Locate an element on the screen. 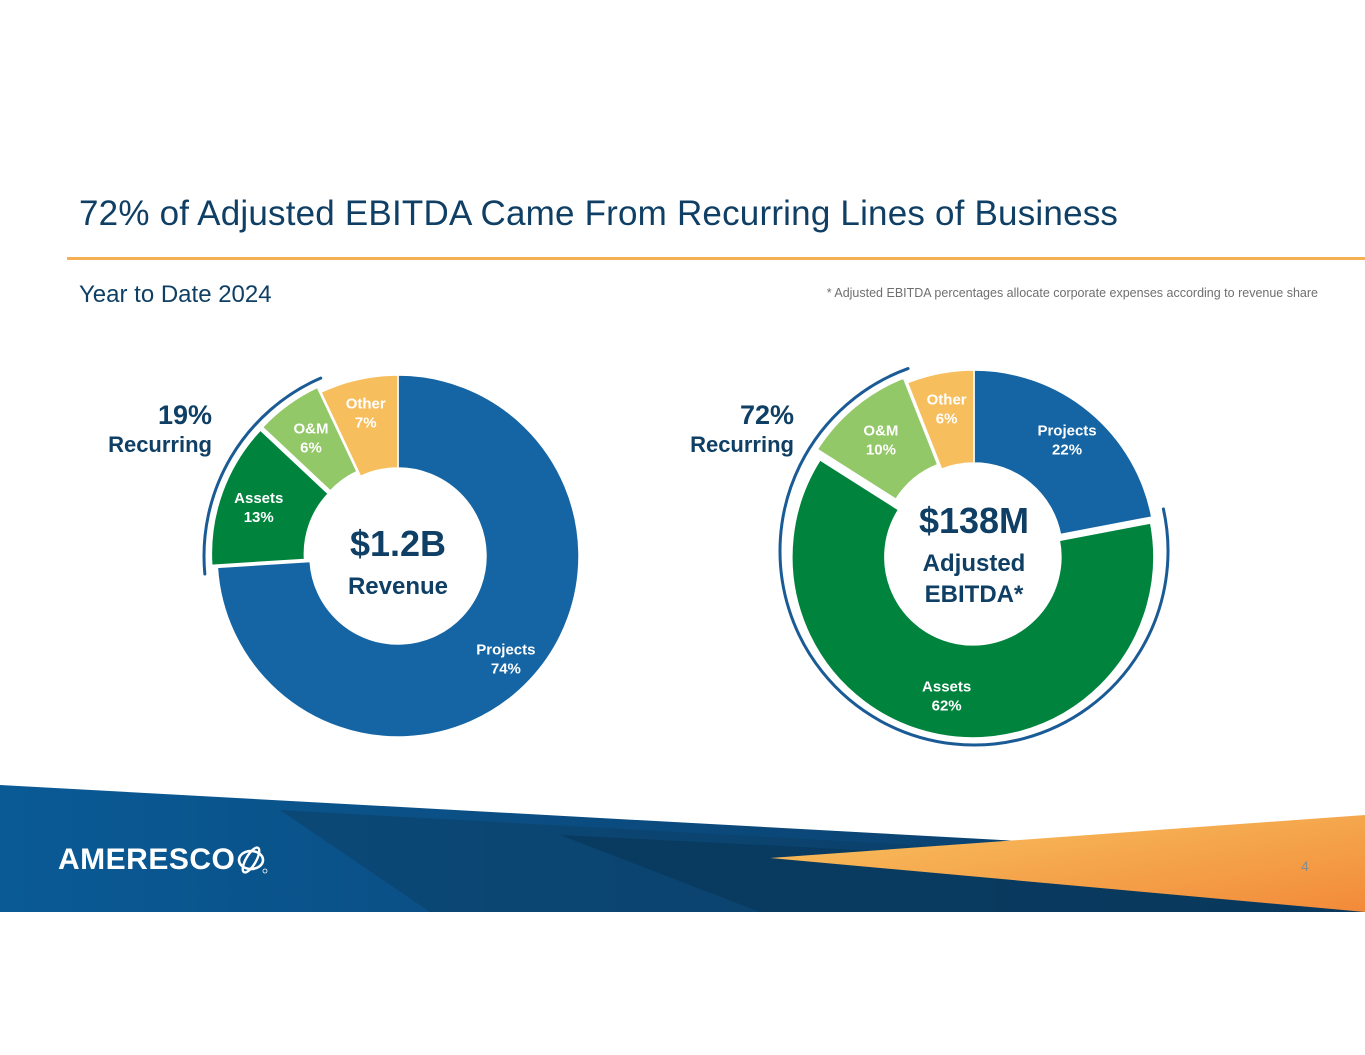 The width and height of the screenshot is (1365, 1055). ebitda-slice-label-other: Other is located at coordinates (947, 400).